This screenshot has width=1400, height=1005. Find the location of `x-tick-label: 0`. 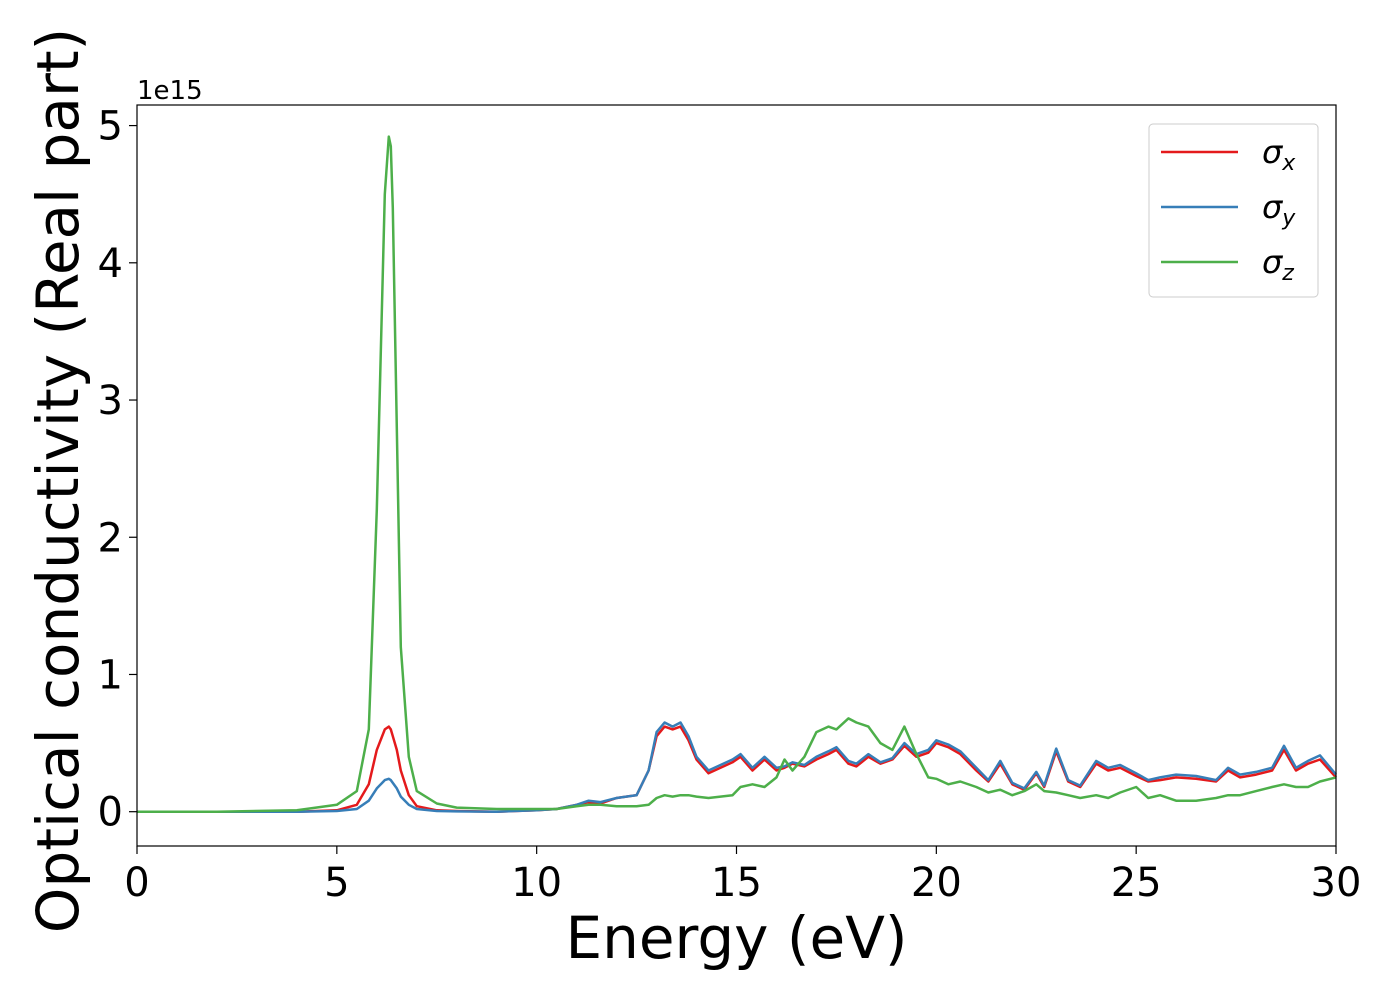

x-tick-label: 0 is located at coordinates (136, 883).